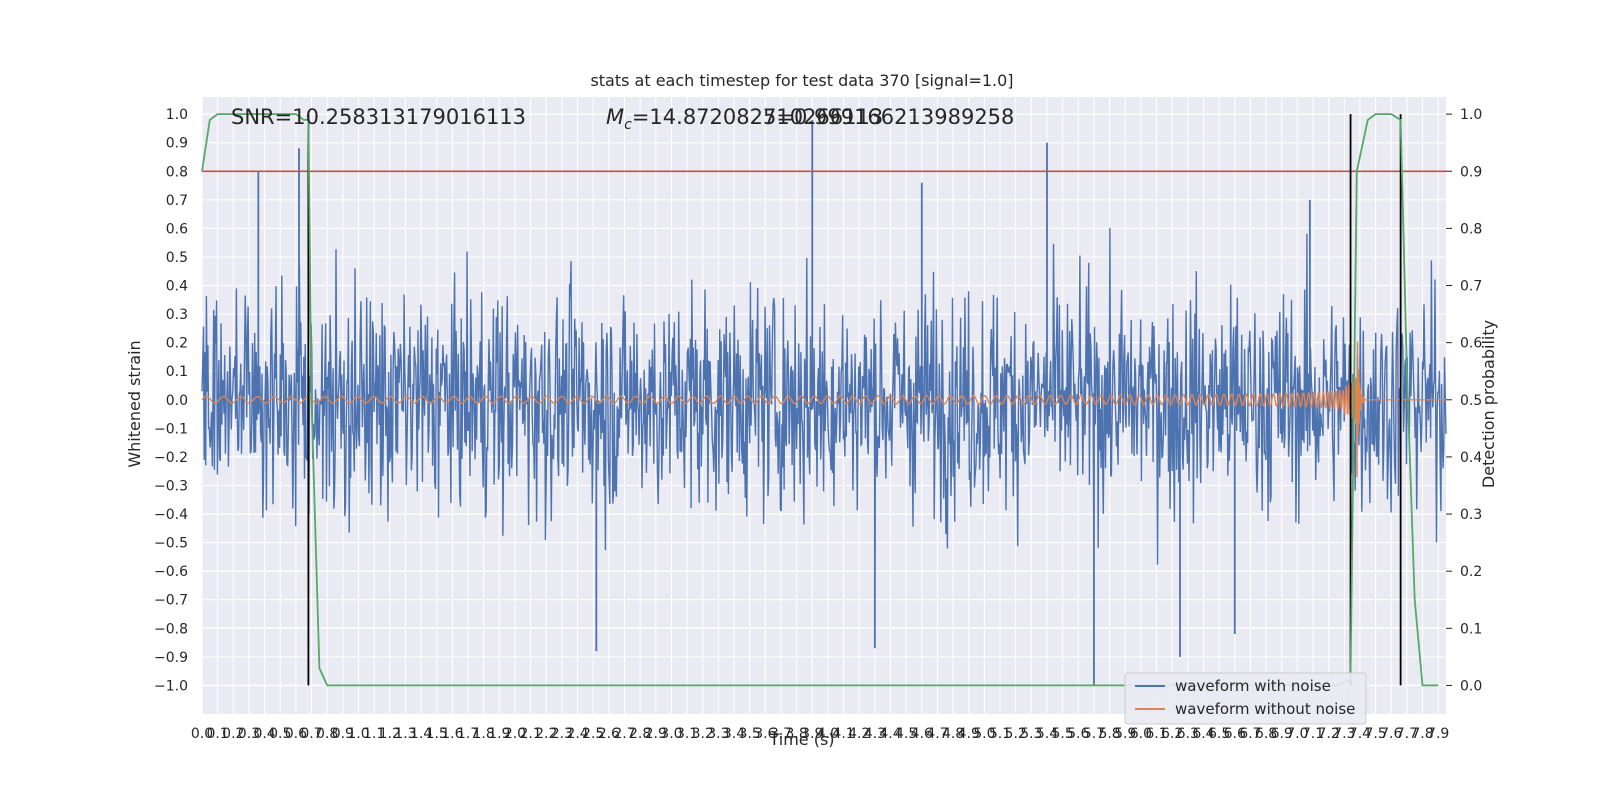 This screenshot has height=800, width=1600. What do you see at coordinates (984, 734) in the screenshot?
I see `x-tick-label: 5.0` at bounding box center [984, 734].